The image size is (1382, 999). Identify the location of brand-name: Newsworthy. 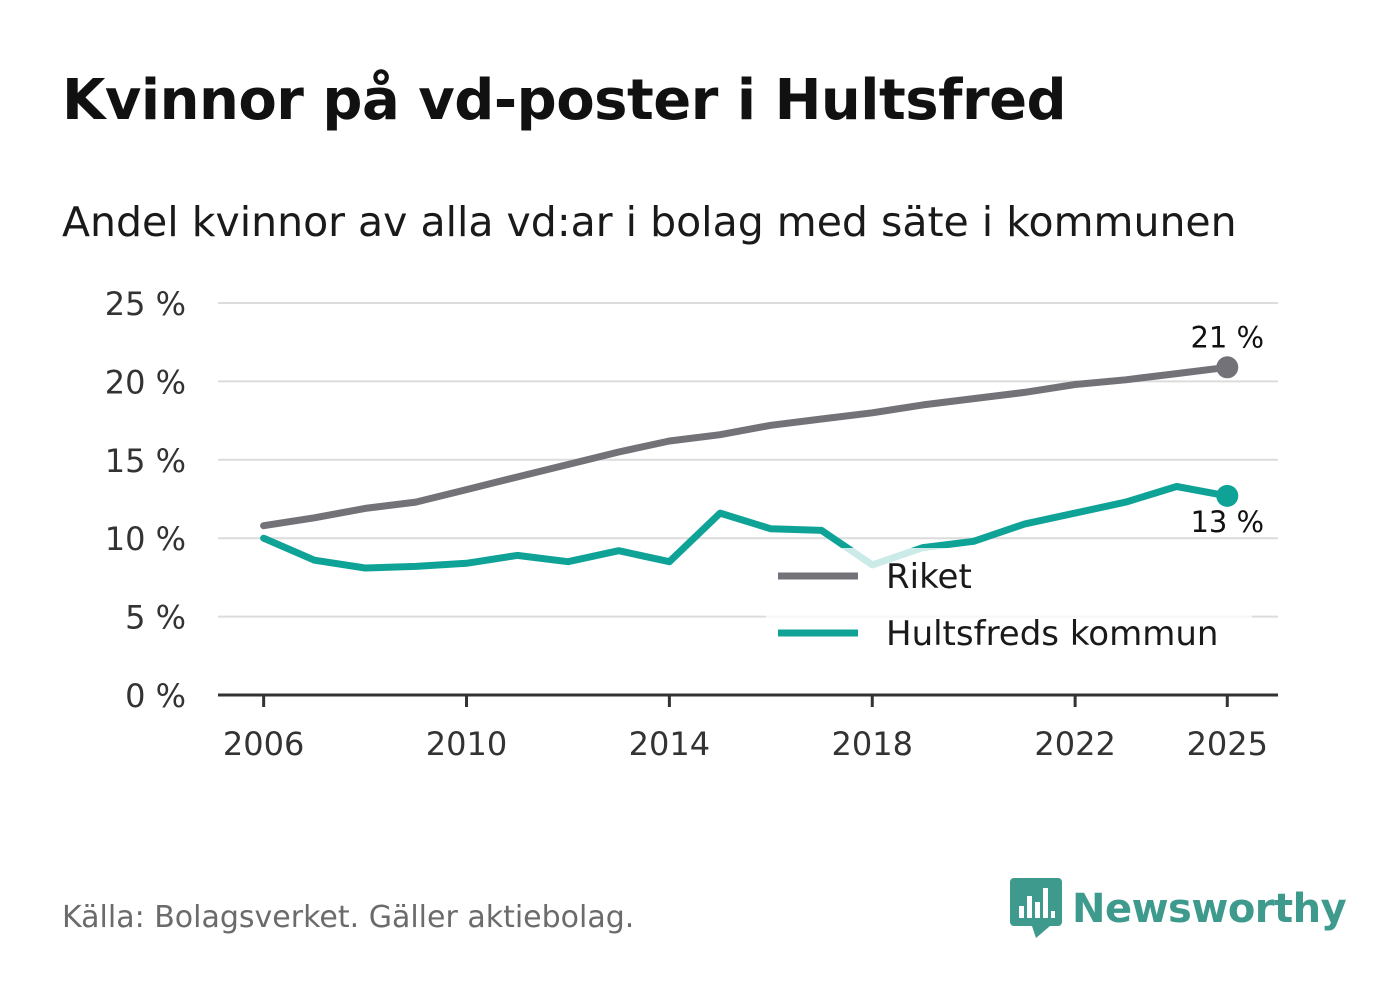
(1209, 909).